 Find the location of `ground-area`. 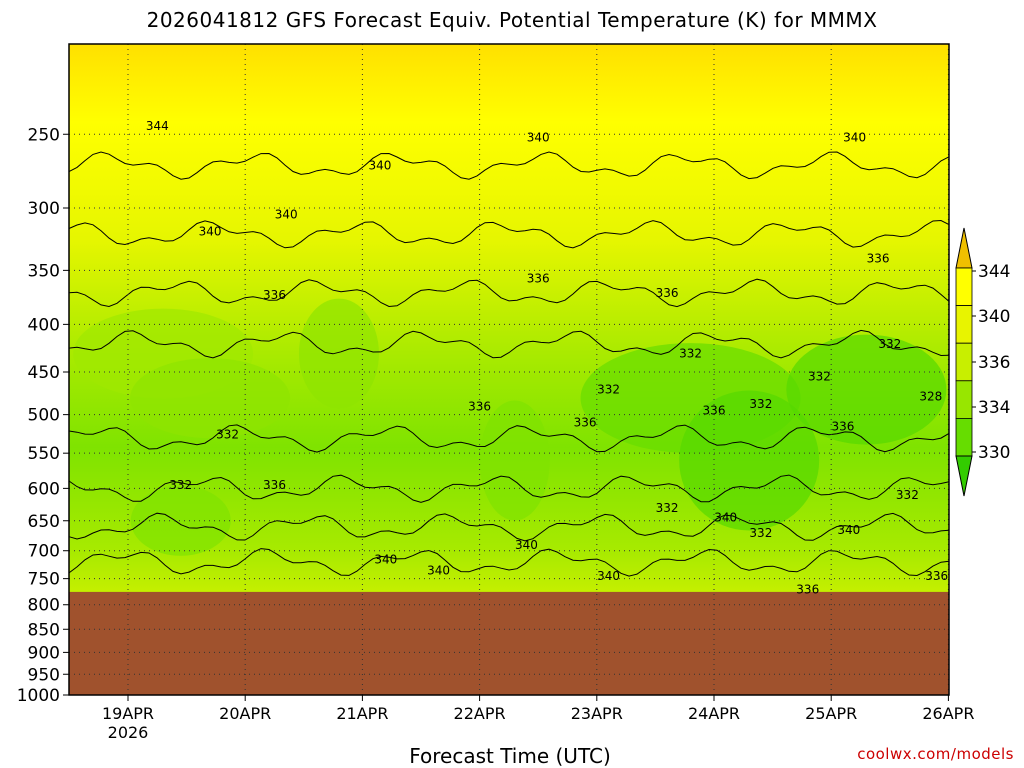

ground-area is located at coordinates (509, 643).